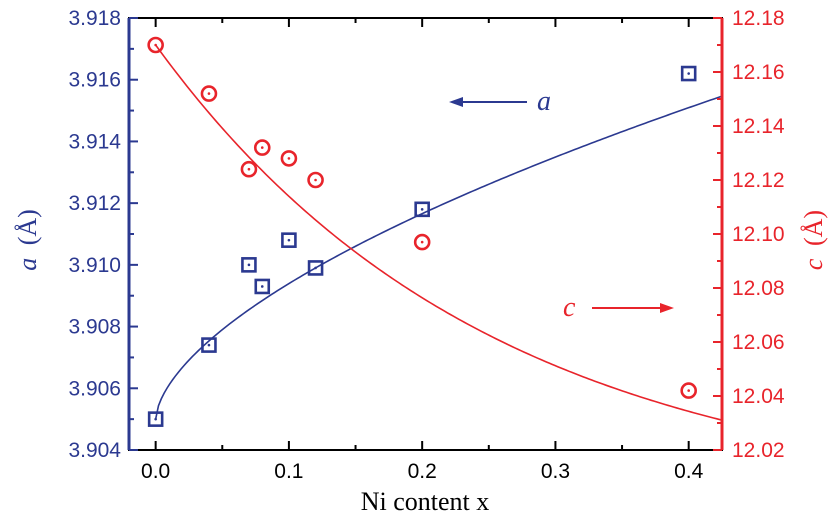 This screenshot has height=522, width=839. Describe the element at coordinates (758, 342) in the screenshot. I see `right-tick-label: 12.06` at that location.